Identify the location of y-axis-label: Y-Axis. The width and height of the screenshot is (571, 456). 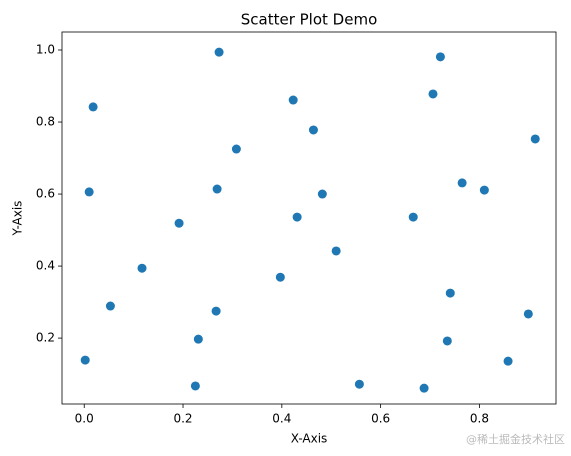
(18, 219).